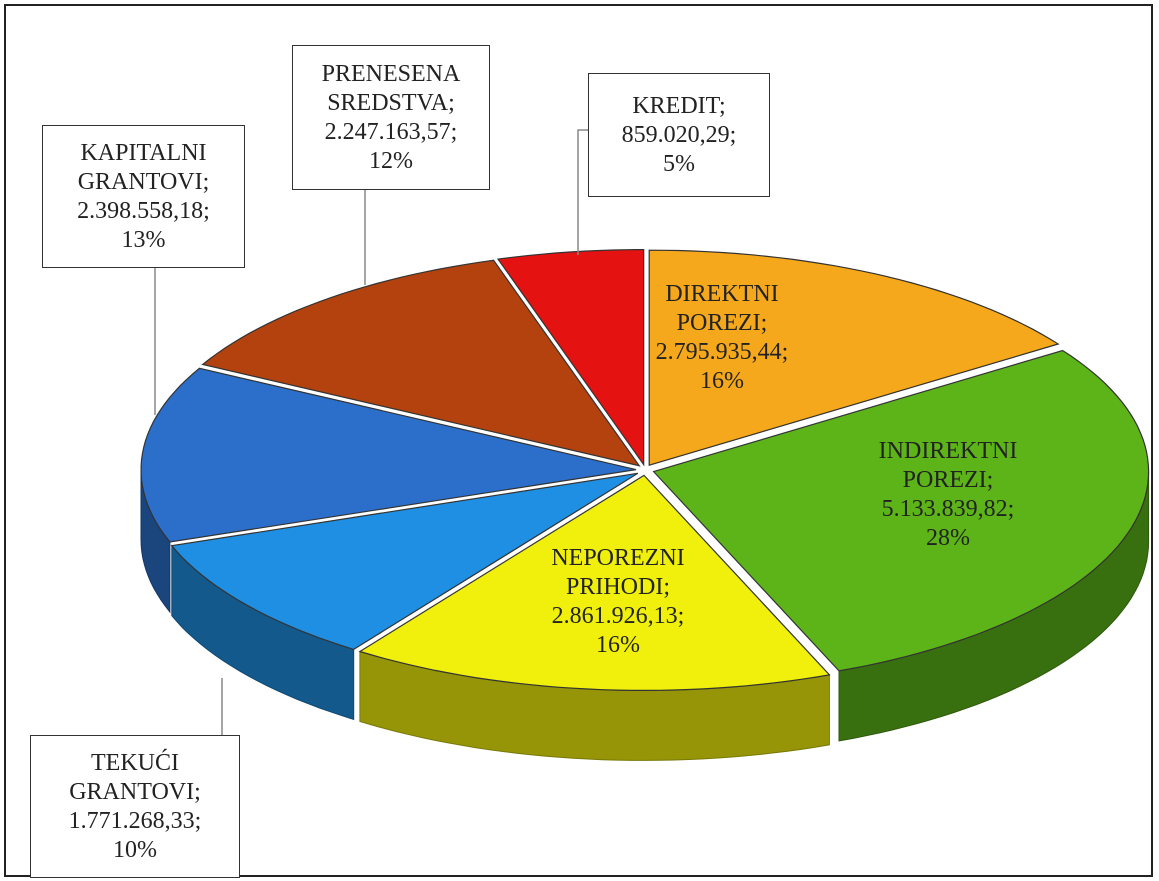  I want to click on label-percent-line: 12%, so click(391, 161).